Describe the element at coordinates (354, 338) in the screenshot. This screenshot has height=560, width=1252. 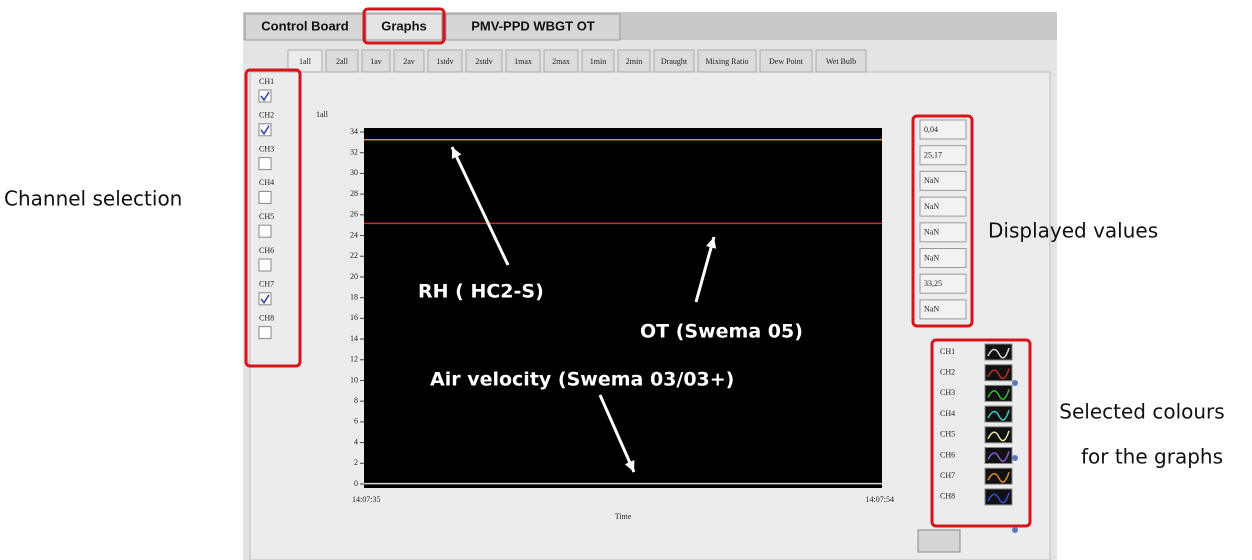
I see `y-tick-label: 14` at that location.